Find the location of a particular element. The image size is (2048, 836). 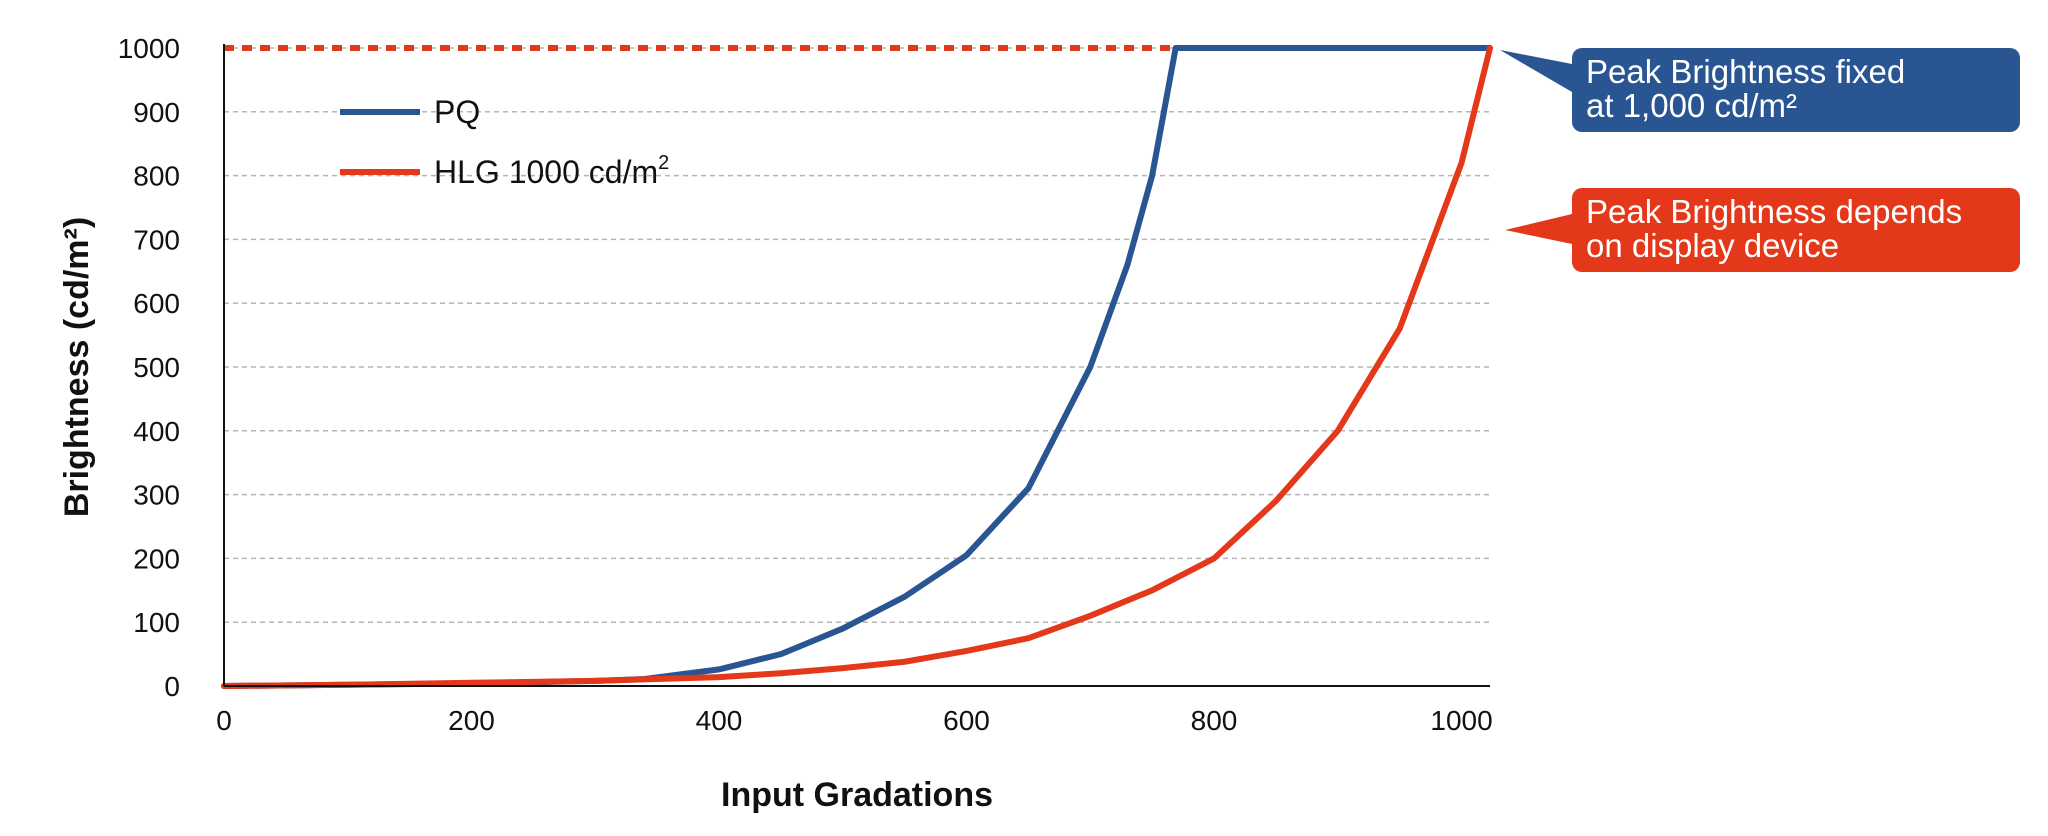

y-tick-label-600: 600 is located at coordinates (156, 303).